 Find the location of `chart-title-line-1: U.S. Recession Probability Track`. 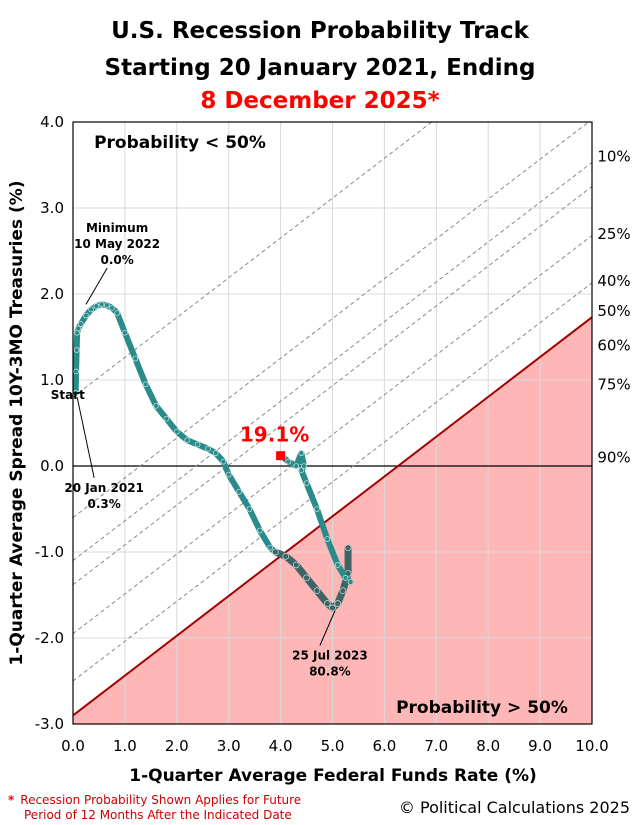

chart-title-line-1: U.S. Recession Probability Track is located at coordinates (320, 31).